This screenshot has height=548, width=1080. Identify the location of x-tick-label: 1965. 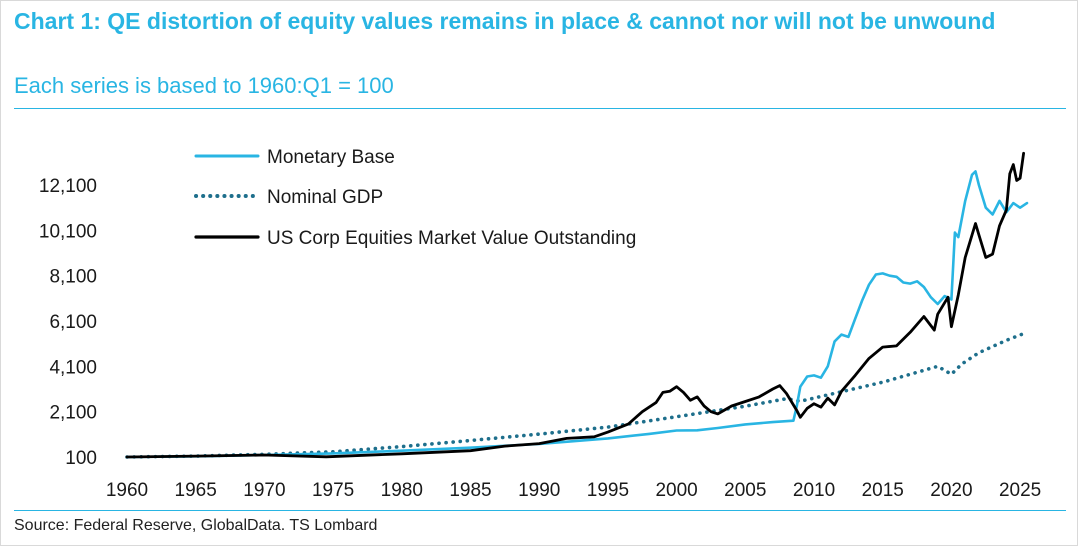
(196, 490).